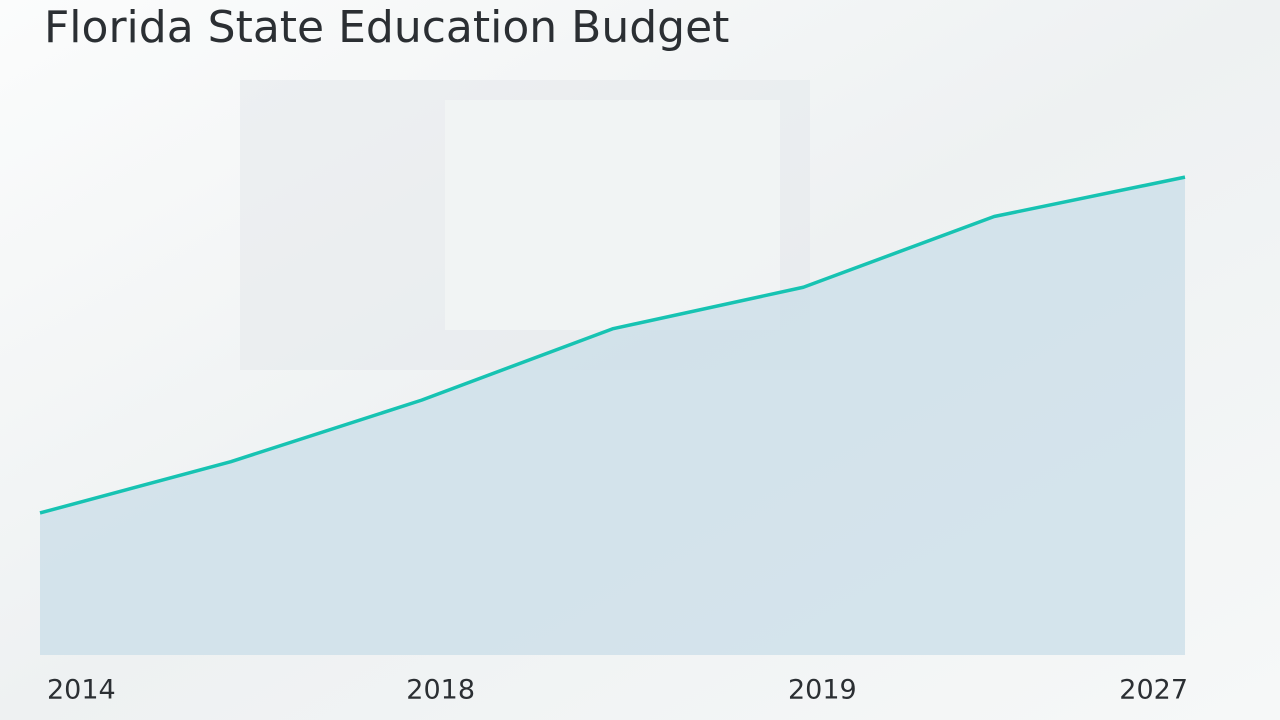 The height and width of the screenshot is (720, 1280). What do you see at coordinates (612, 215) in the screenshot?
I see `background-shape` at bounding box center [612, 215].